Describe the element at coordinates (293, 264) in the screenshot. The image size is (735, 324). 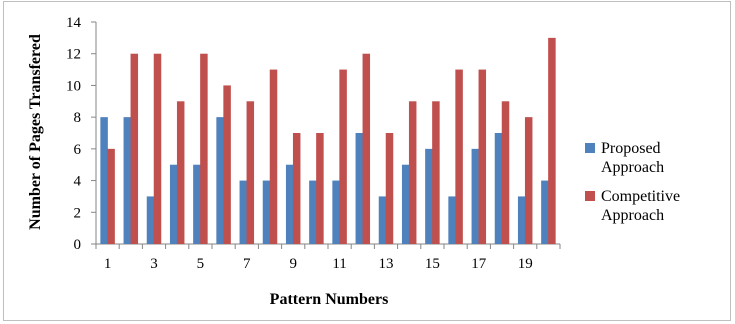
I see `x-tick-label: 9` at that location.